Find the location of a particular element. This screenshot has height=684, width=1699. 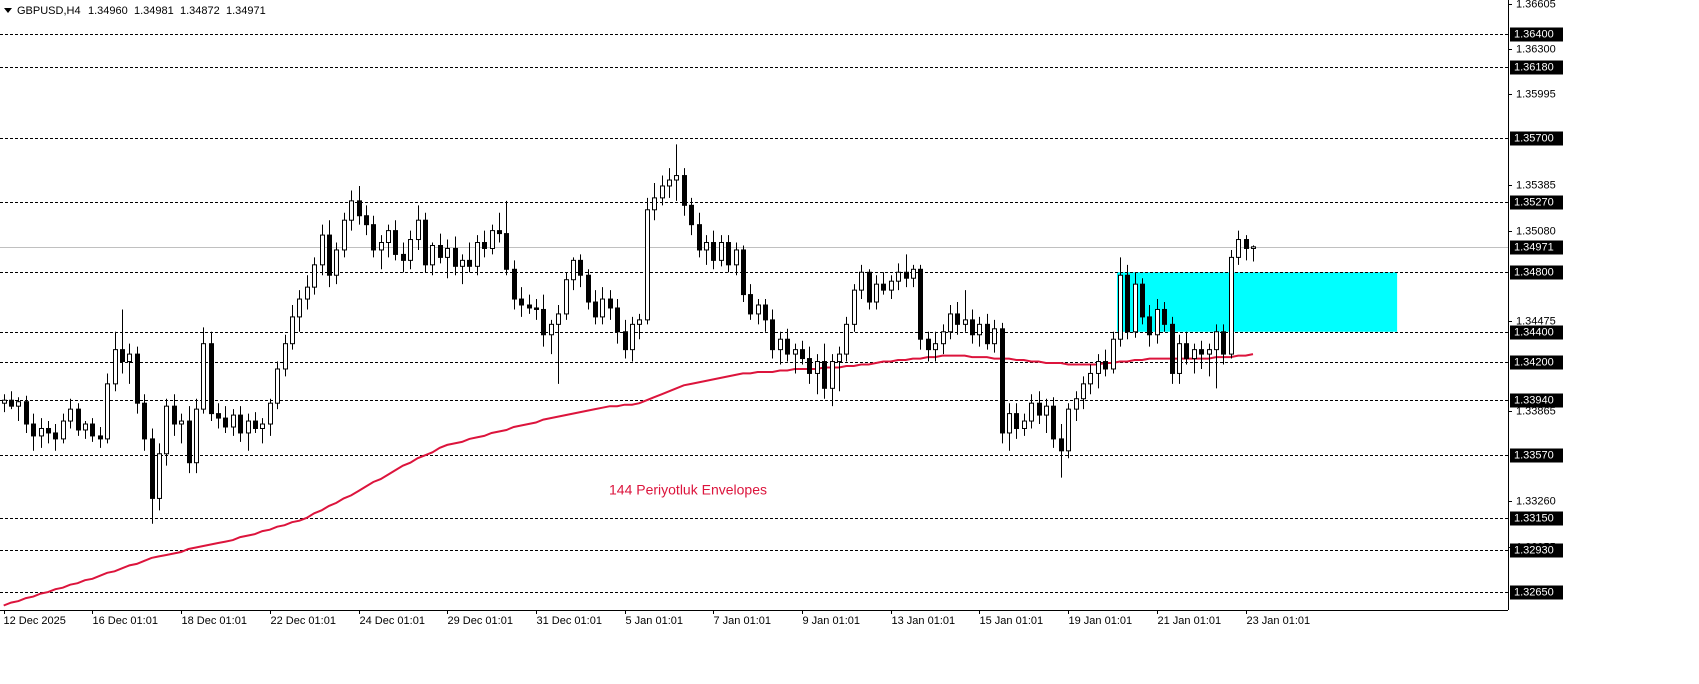

level-label: 1.33940 is located at coordinates (1534, 400).